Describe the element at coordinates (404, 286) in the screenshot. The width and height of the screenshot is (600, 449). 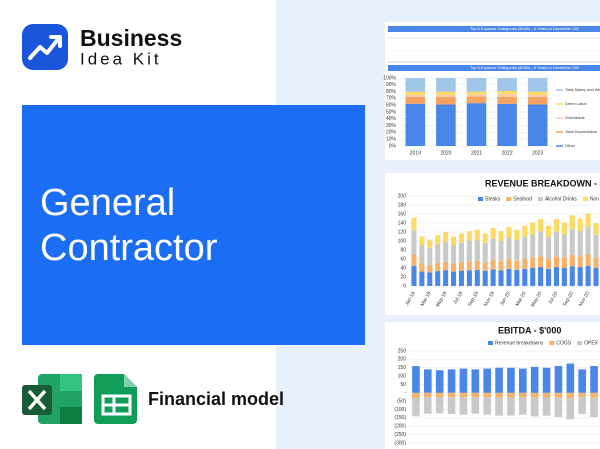
I see `y-tick-label: 0` at that location.